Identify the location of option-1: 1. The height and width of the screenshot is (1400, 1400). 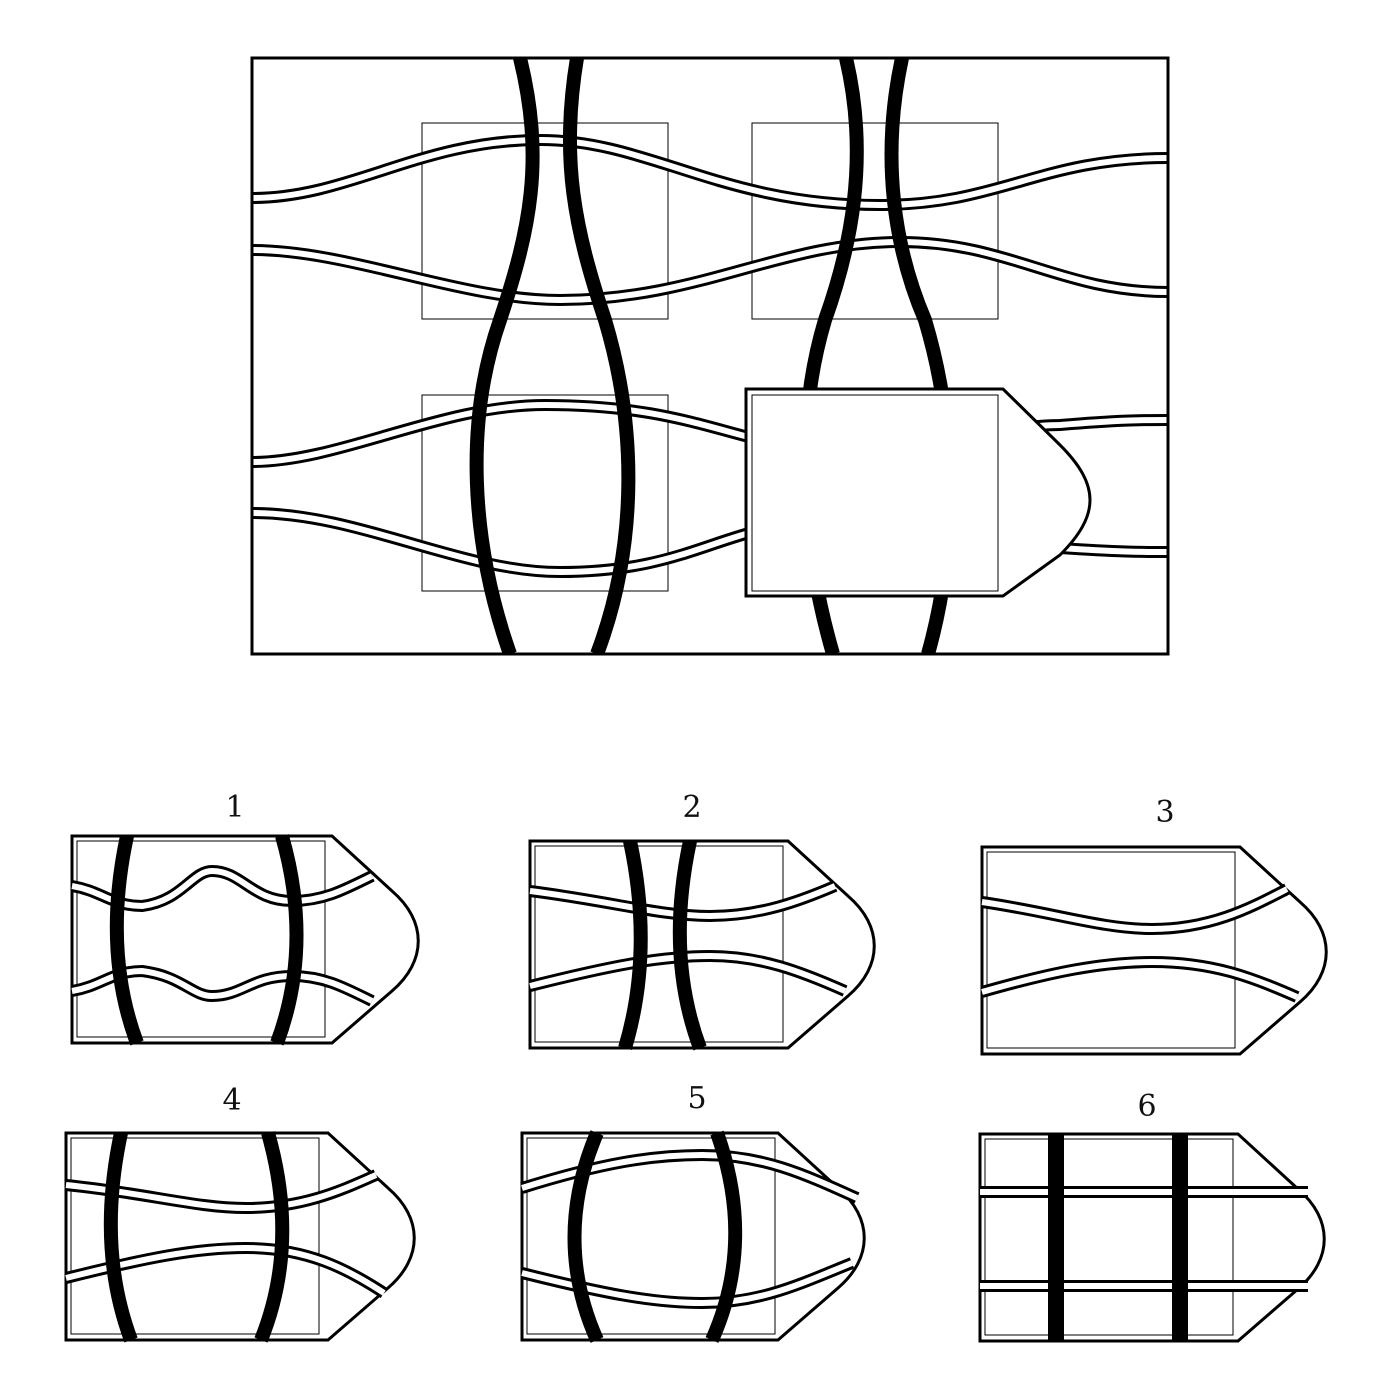
(245, 918).